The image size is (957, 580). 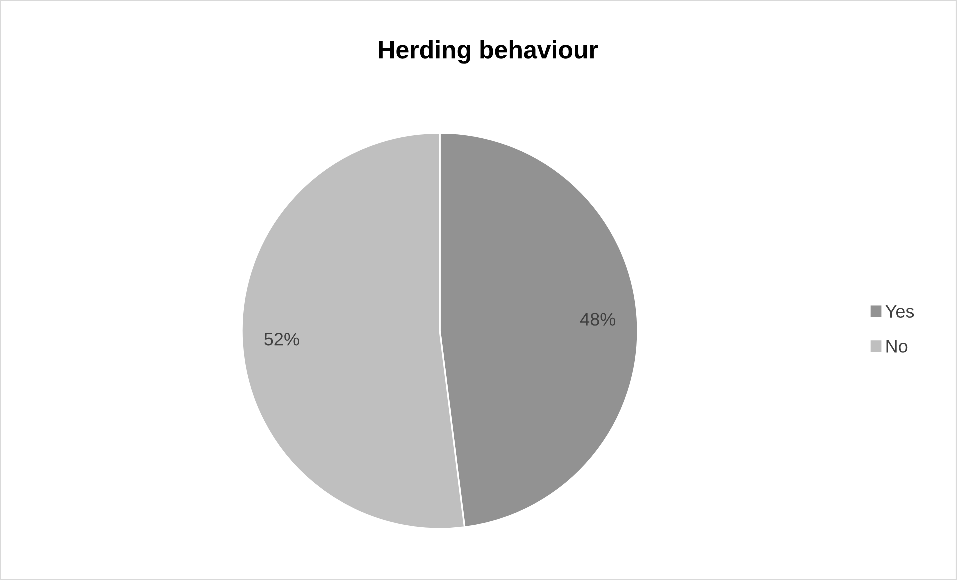 What do you see at coordinates (900, 311) in the screenshot?
I see `legend-label: Yes` at bounding box center [900, 311].